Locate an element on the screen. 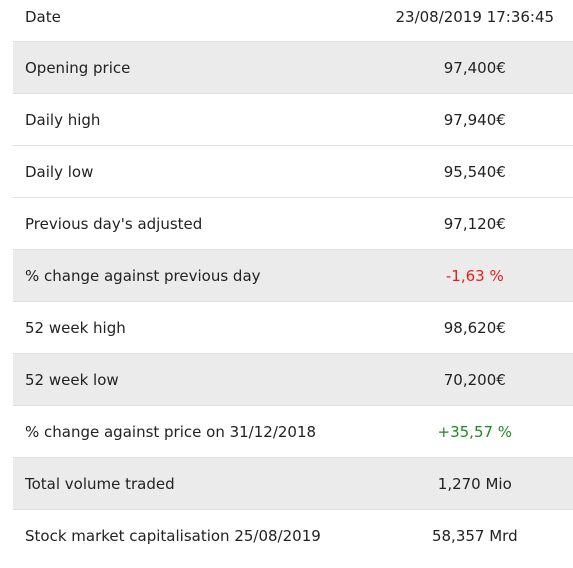 This screenshot has width=573, height=568. row-label: % change against previous day is located at coordinates (143, 275).